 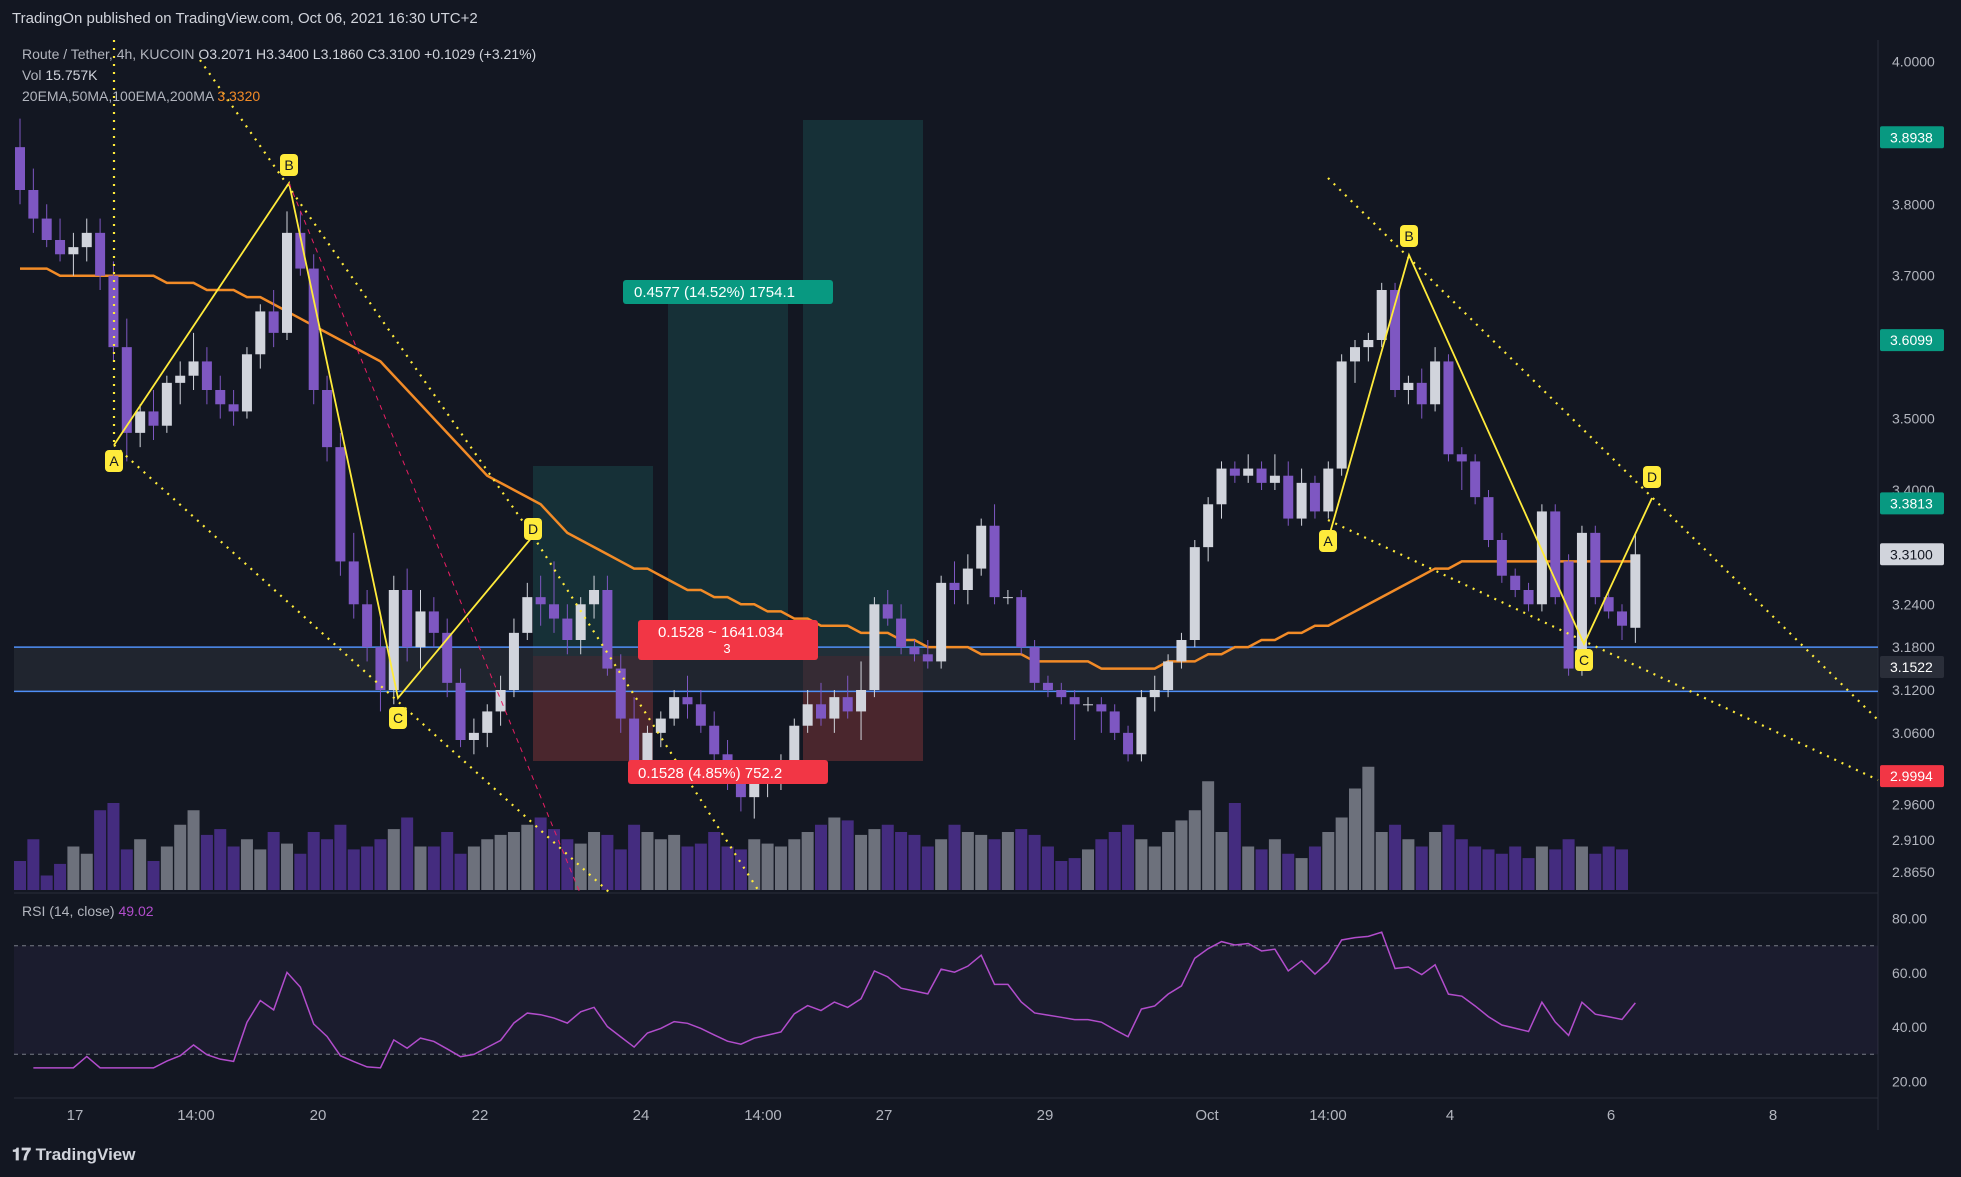 What do you see at coordinates (728, 640) in the screenshot?
I see `entry-label-bg` at bounding box center [728, 640].